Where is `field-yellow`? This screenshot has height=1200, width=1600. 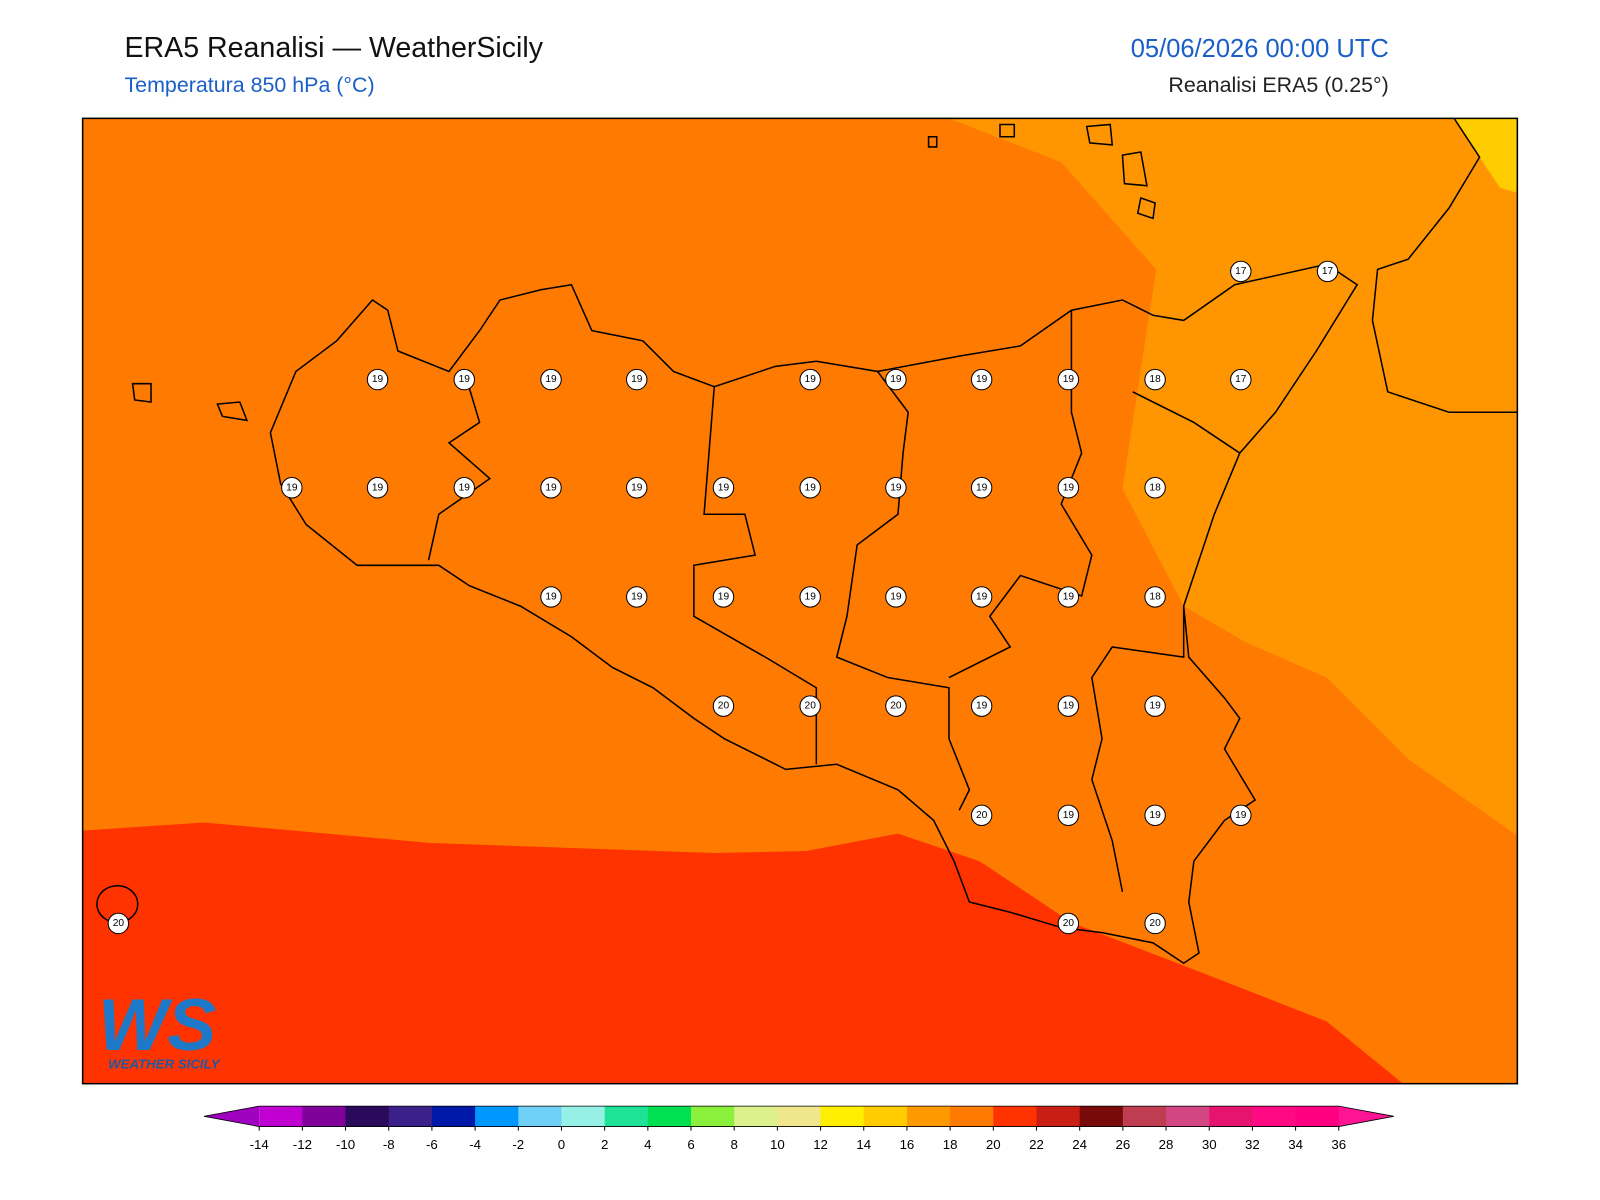 field-yellow is located at coordinates (1486, 155).